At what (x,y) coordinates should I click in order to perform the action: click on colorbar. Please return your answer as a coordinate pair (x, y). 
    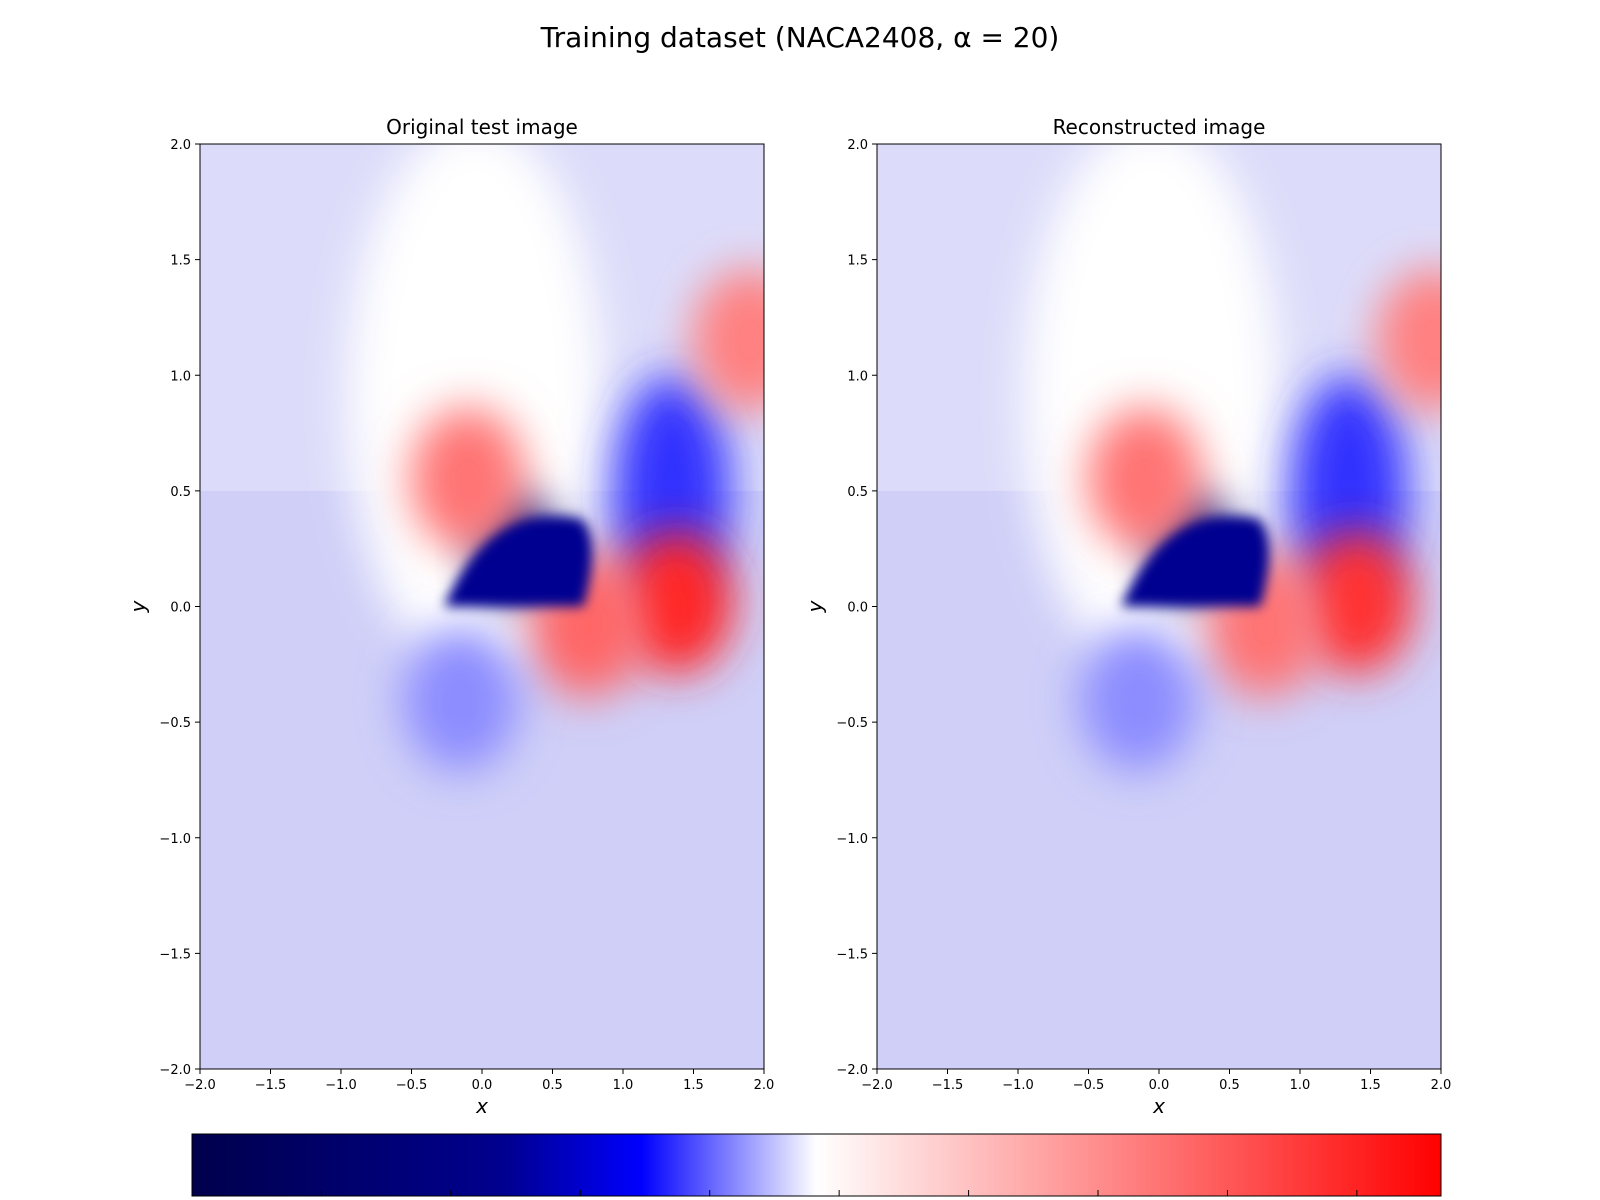
    Looking at the image, I should click on (816, 1165).